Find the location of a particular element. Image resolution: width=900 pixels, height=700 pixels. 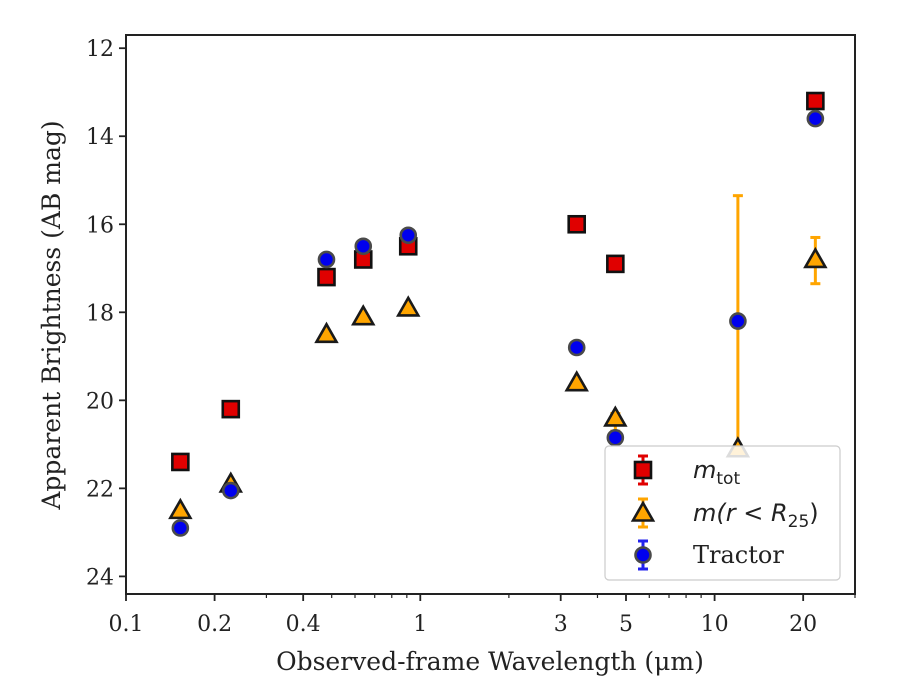

x-tick-label: 20 is located at coordinates (803, 624).